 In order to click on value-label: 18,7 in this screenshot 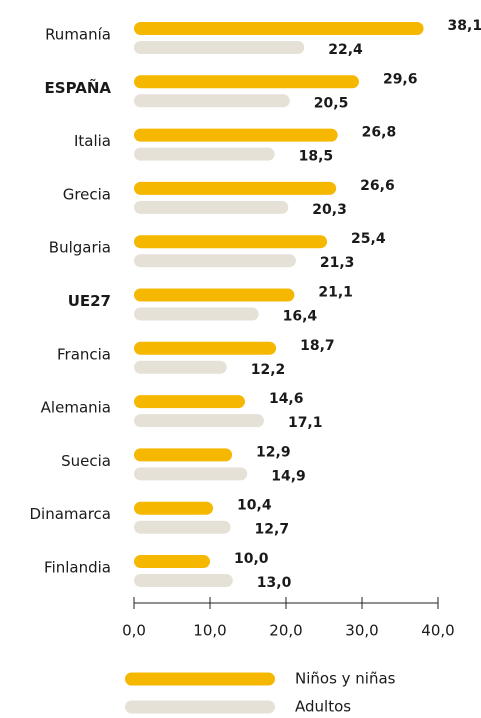, I will do `click(317, 346)`.